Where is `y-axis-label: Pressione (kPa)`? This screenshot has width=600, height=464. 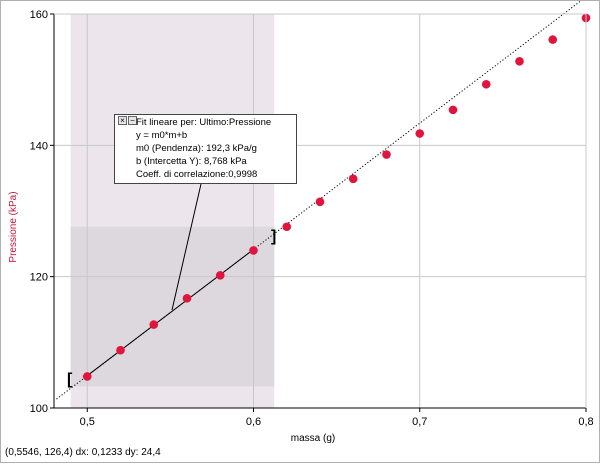
y-axis-label: Pressione (kPa) is located at coordinates (13, 226).